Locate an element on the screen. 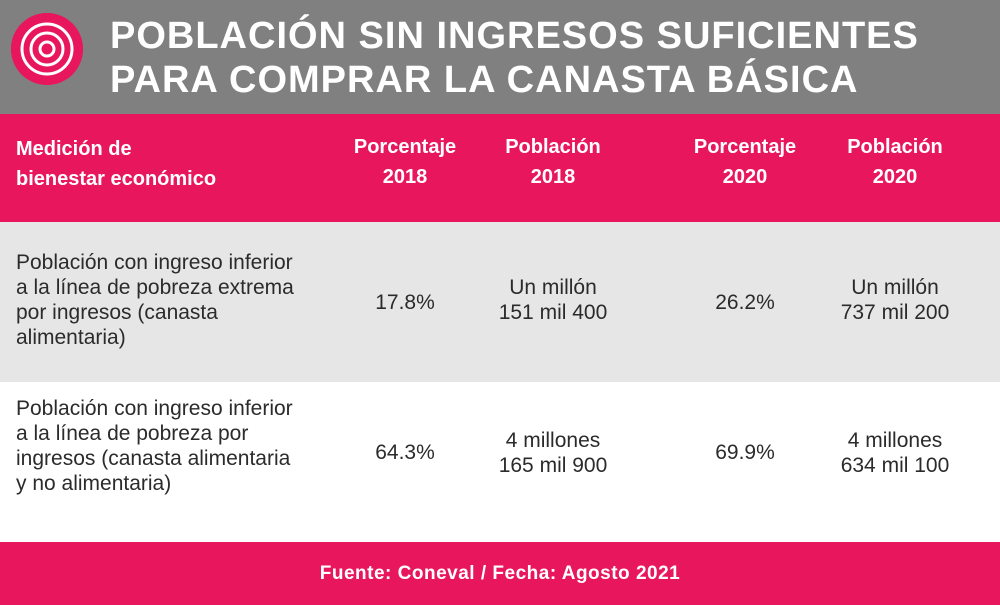  header-poblacion-2020: Población 2020 is located at coordinates (895, 162).